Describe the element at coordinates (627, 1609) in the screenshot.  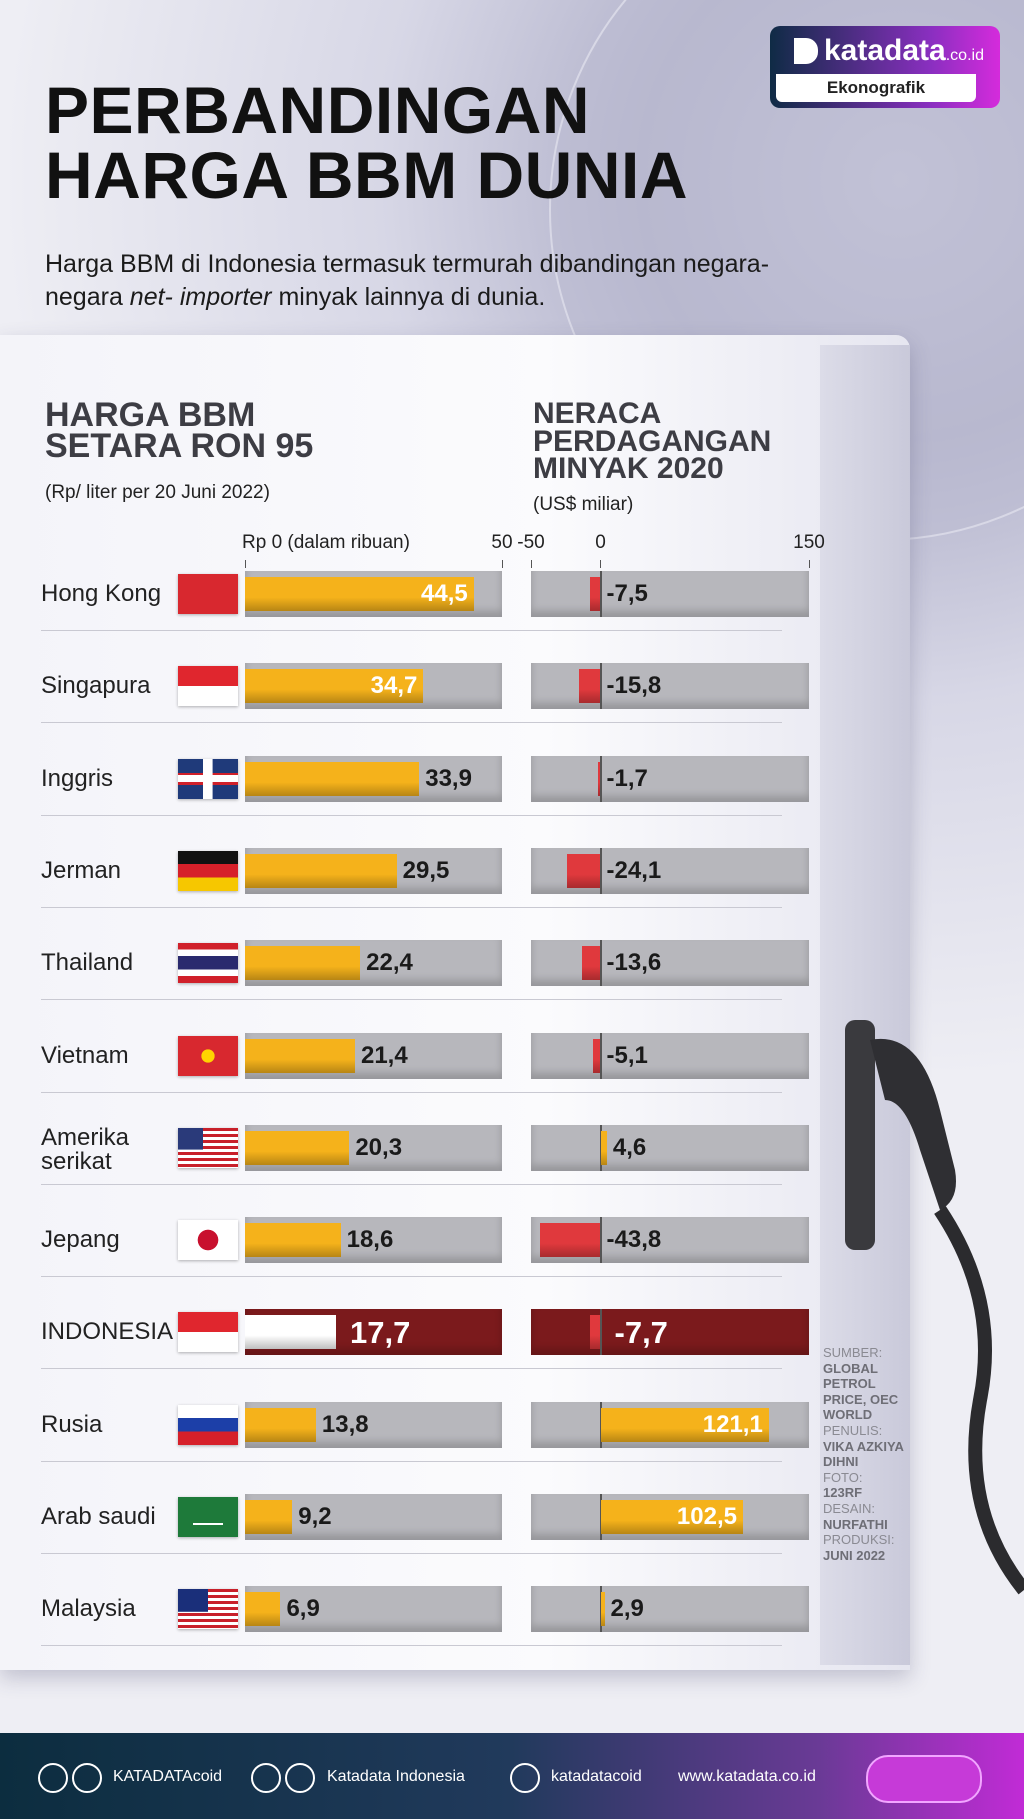
I see `value-label: 2,9` at that location.